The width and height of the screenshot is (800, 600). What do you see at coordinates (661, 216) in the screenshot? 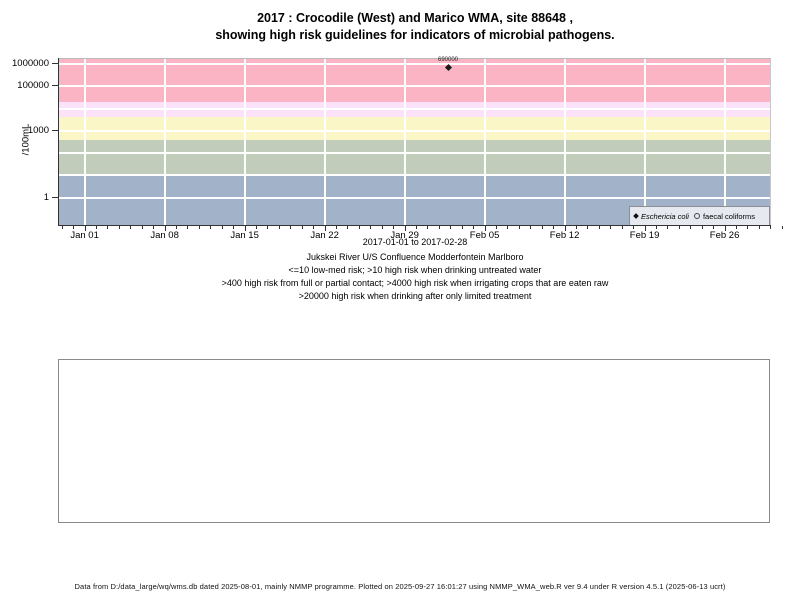
I see `legend-item: Eschericia coli` at bounding box center [661, 216].